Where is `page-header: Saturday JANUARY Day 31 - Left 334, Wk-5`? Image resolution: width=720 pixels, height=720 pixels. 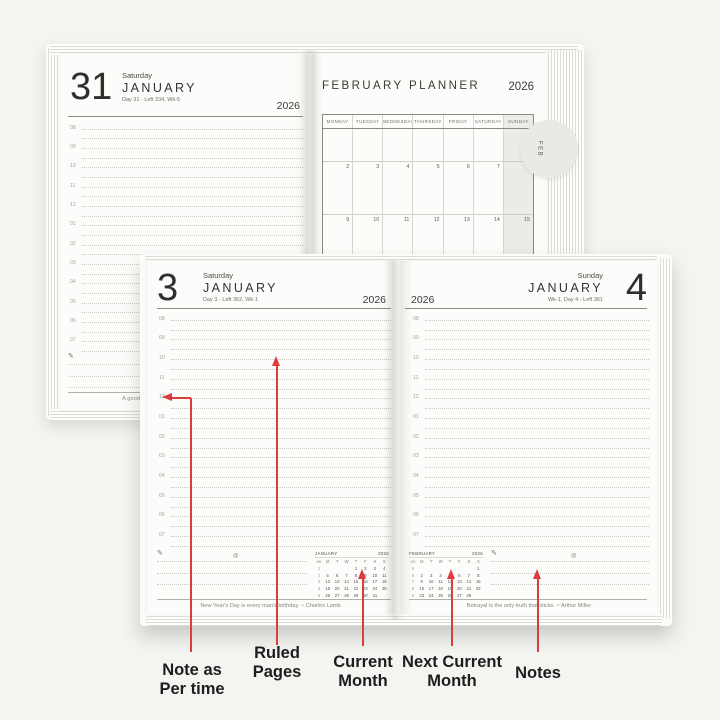
page-header: Saturday JANUARY Day 31 - Left 334, Wk-5 is located at coordinates (159, 87).